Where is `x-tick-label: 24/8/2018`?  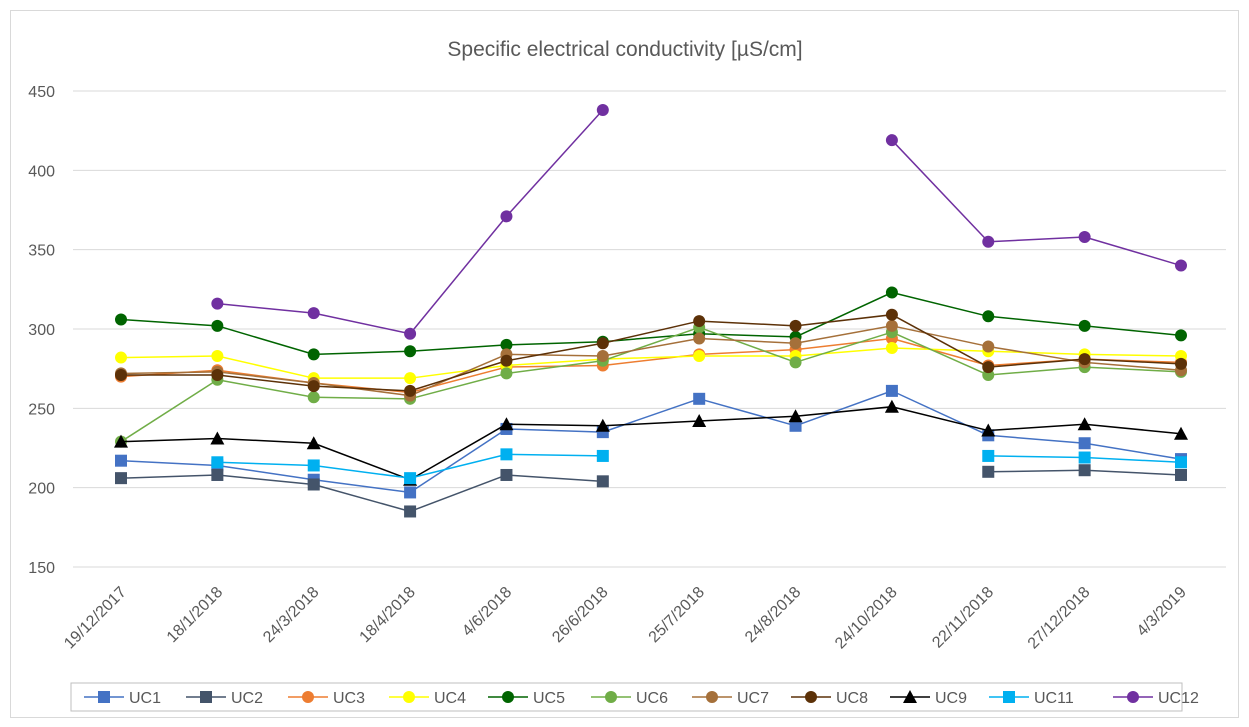
x-tick-label: 24/8/2018 is located at coordinates (773, 615).